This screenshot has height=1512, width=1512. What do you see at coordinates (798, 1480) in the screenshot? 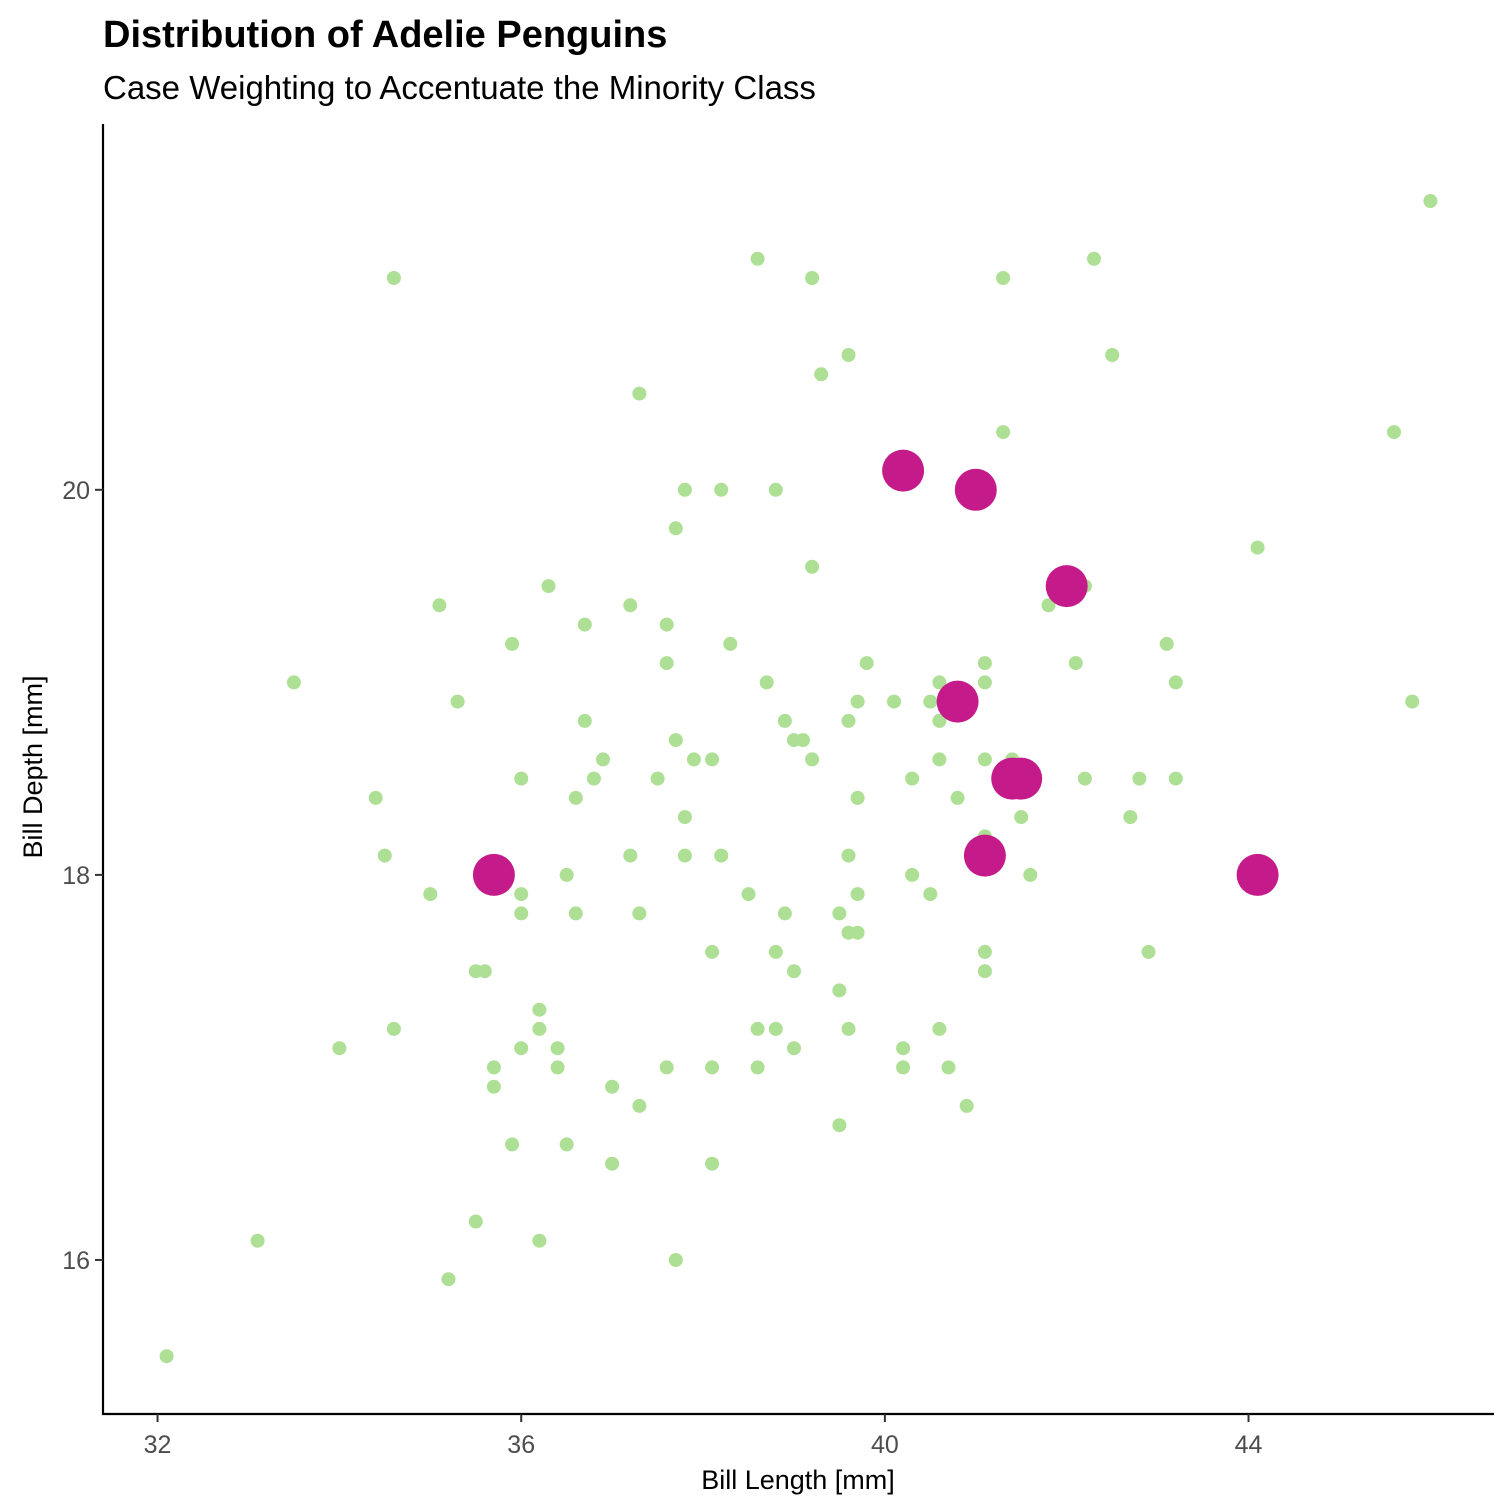
I see `x-axis-title: Bill Length [mm]` at bounding box center [798, 1480].